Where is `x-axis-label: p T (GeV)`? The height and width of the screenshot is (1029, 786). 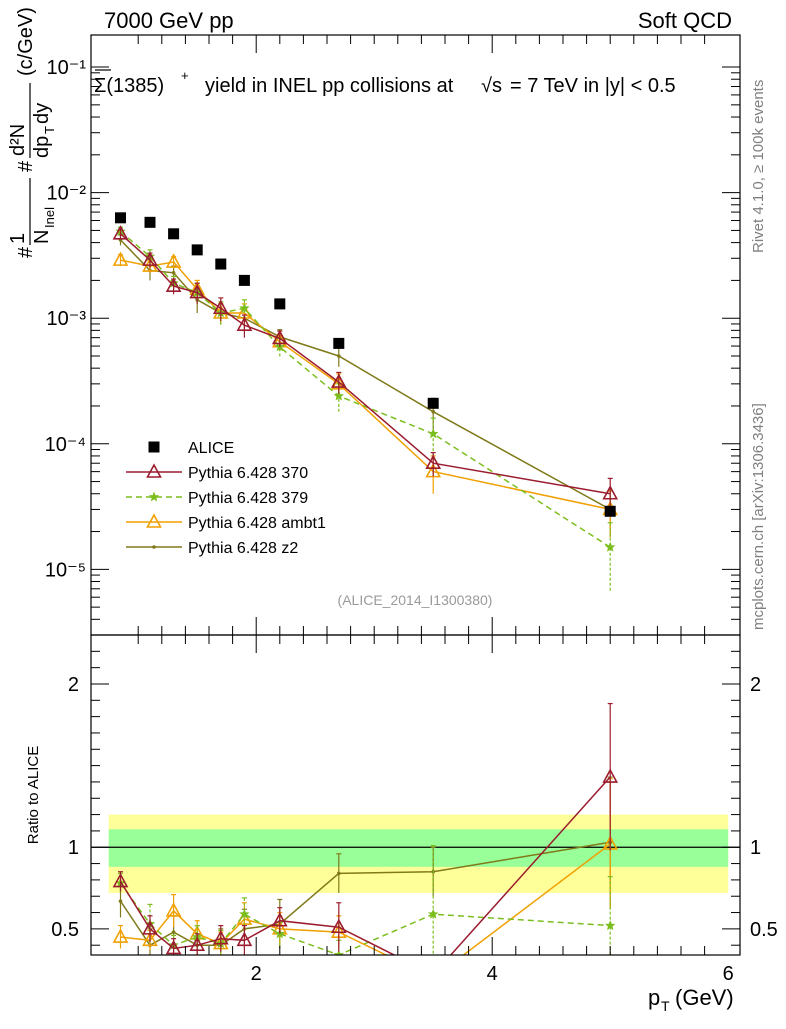
x-axis-label: p T (GeV) is located at coordinates (691, 999).